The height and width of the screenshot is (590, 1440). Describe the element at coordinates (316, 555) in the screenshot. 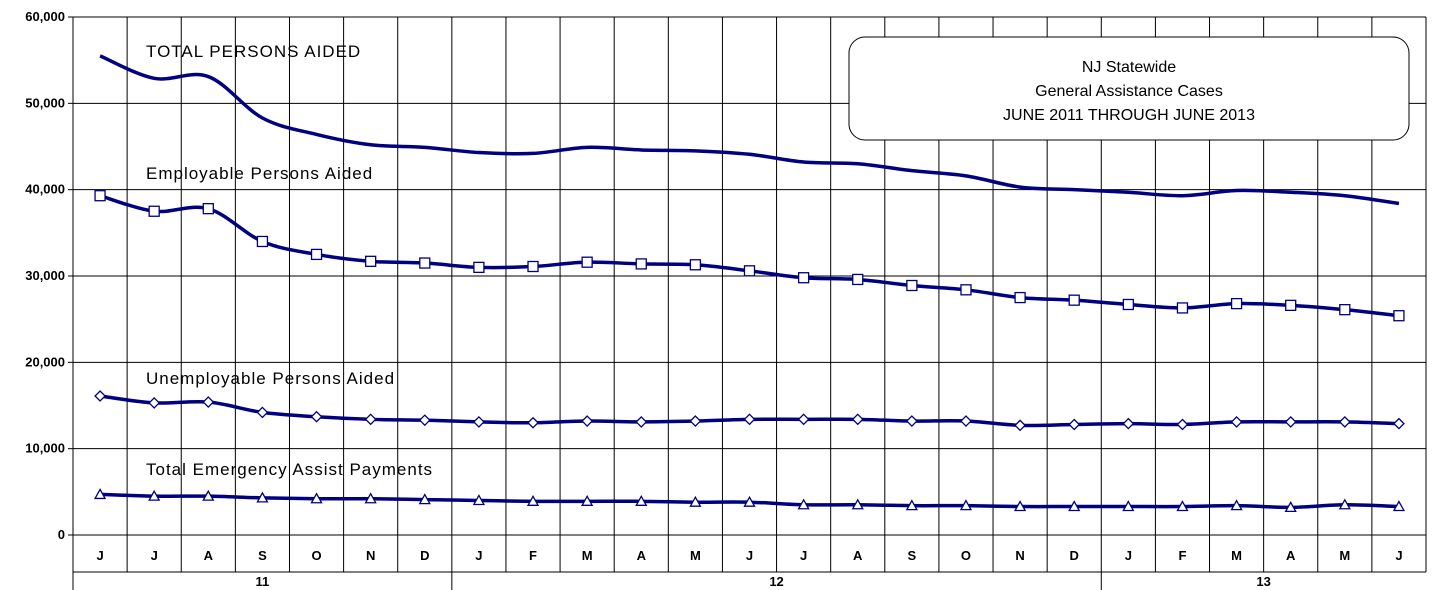

I see `x-tick-label: O` at that location.